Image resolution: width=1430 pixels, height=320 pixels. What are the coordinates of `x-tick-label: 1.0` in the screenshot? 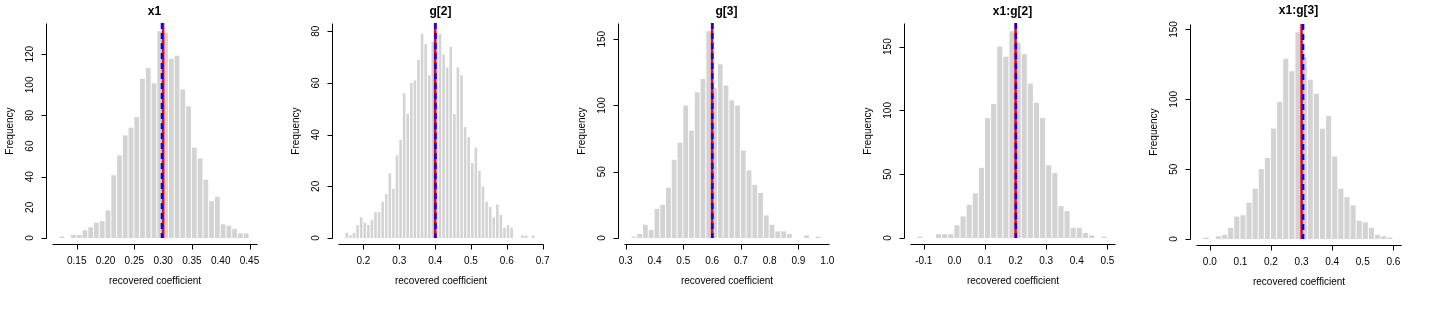 It's located at (827, 260).